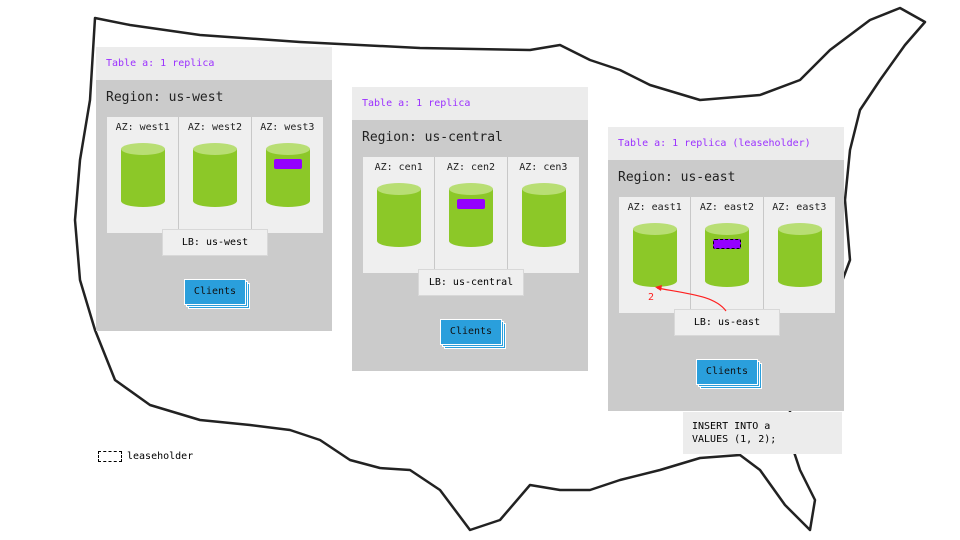 This screenshot has height=540, width=960. I want to click on region-title: Region: us-central, so click(432, 137).